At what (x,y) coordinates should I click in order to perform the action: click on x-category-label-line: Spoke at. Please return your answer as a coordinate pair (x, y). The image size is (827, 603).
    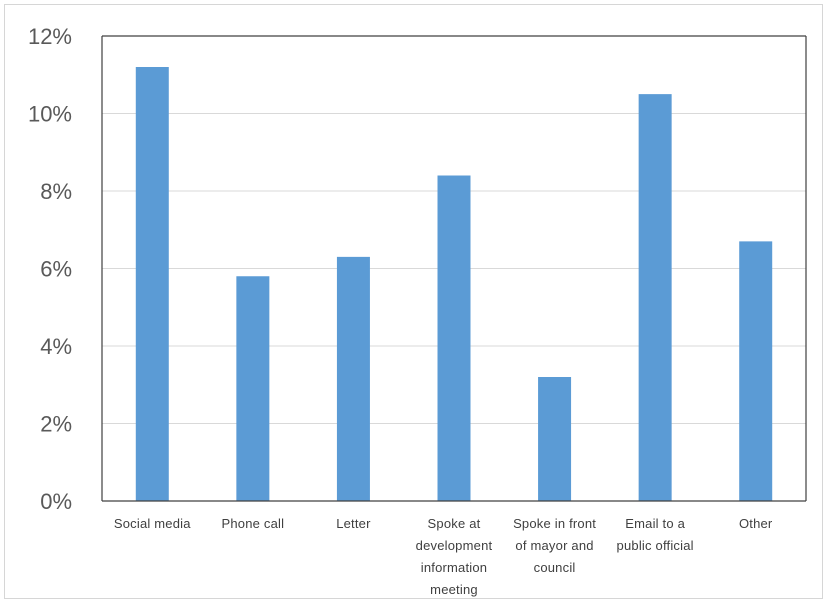
    Looking at the image, I should click on (454, 523).